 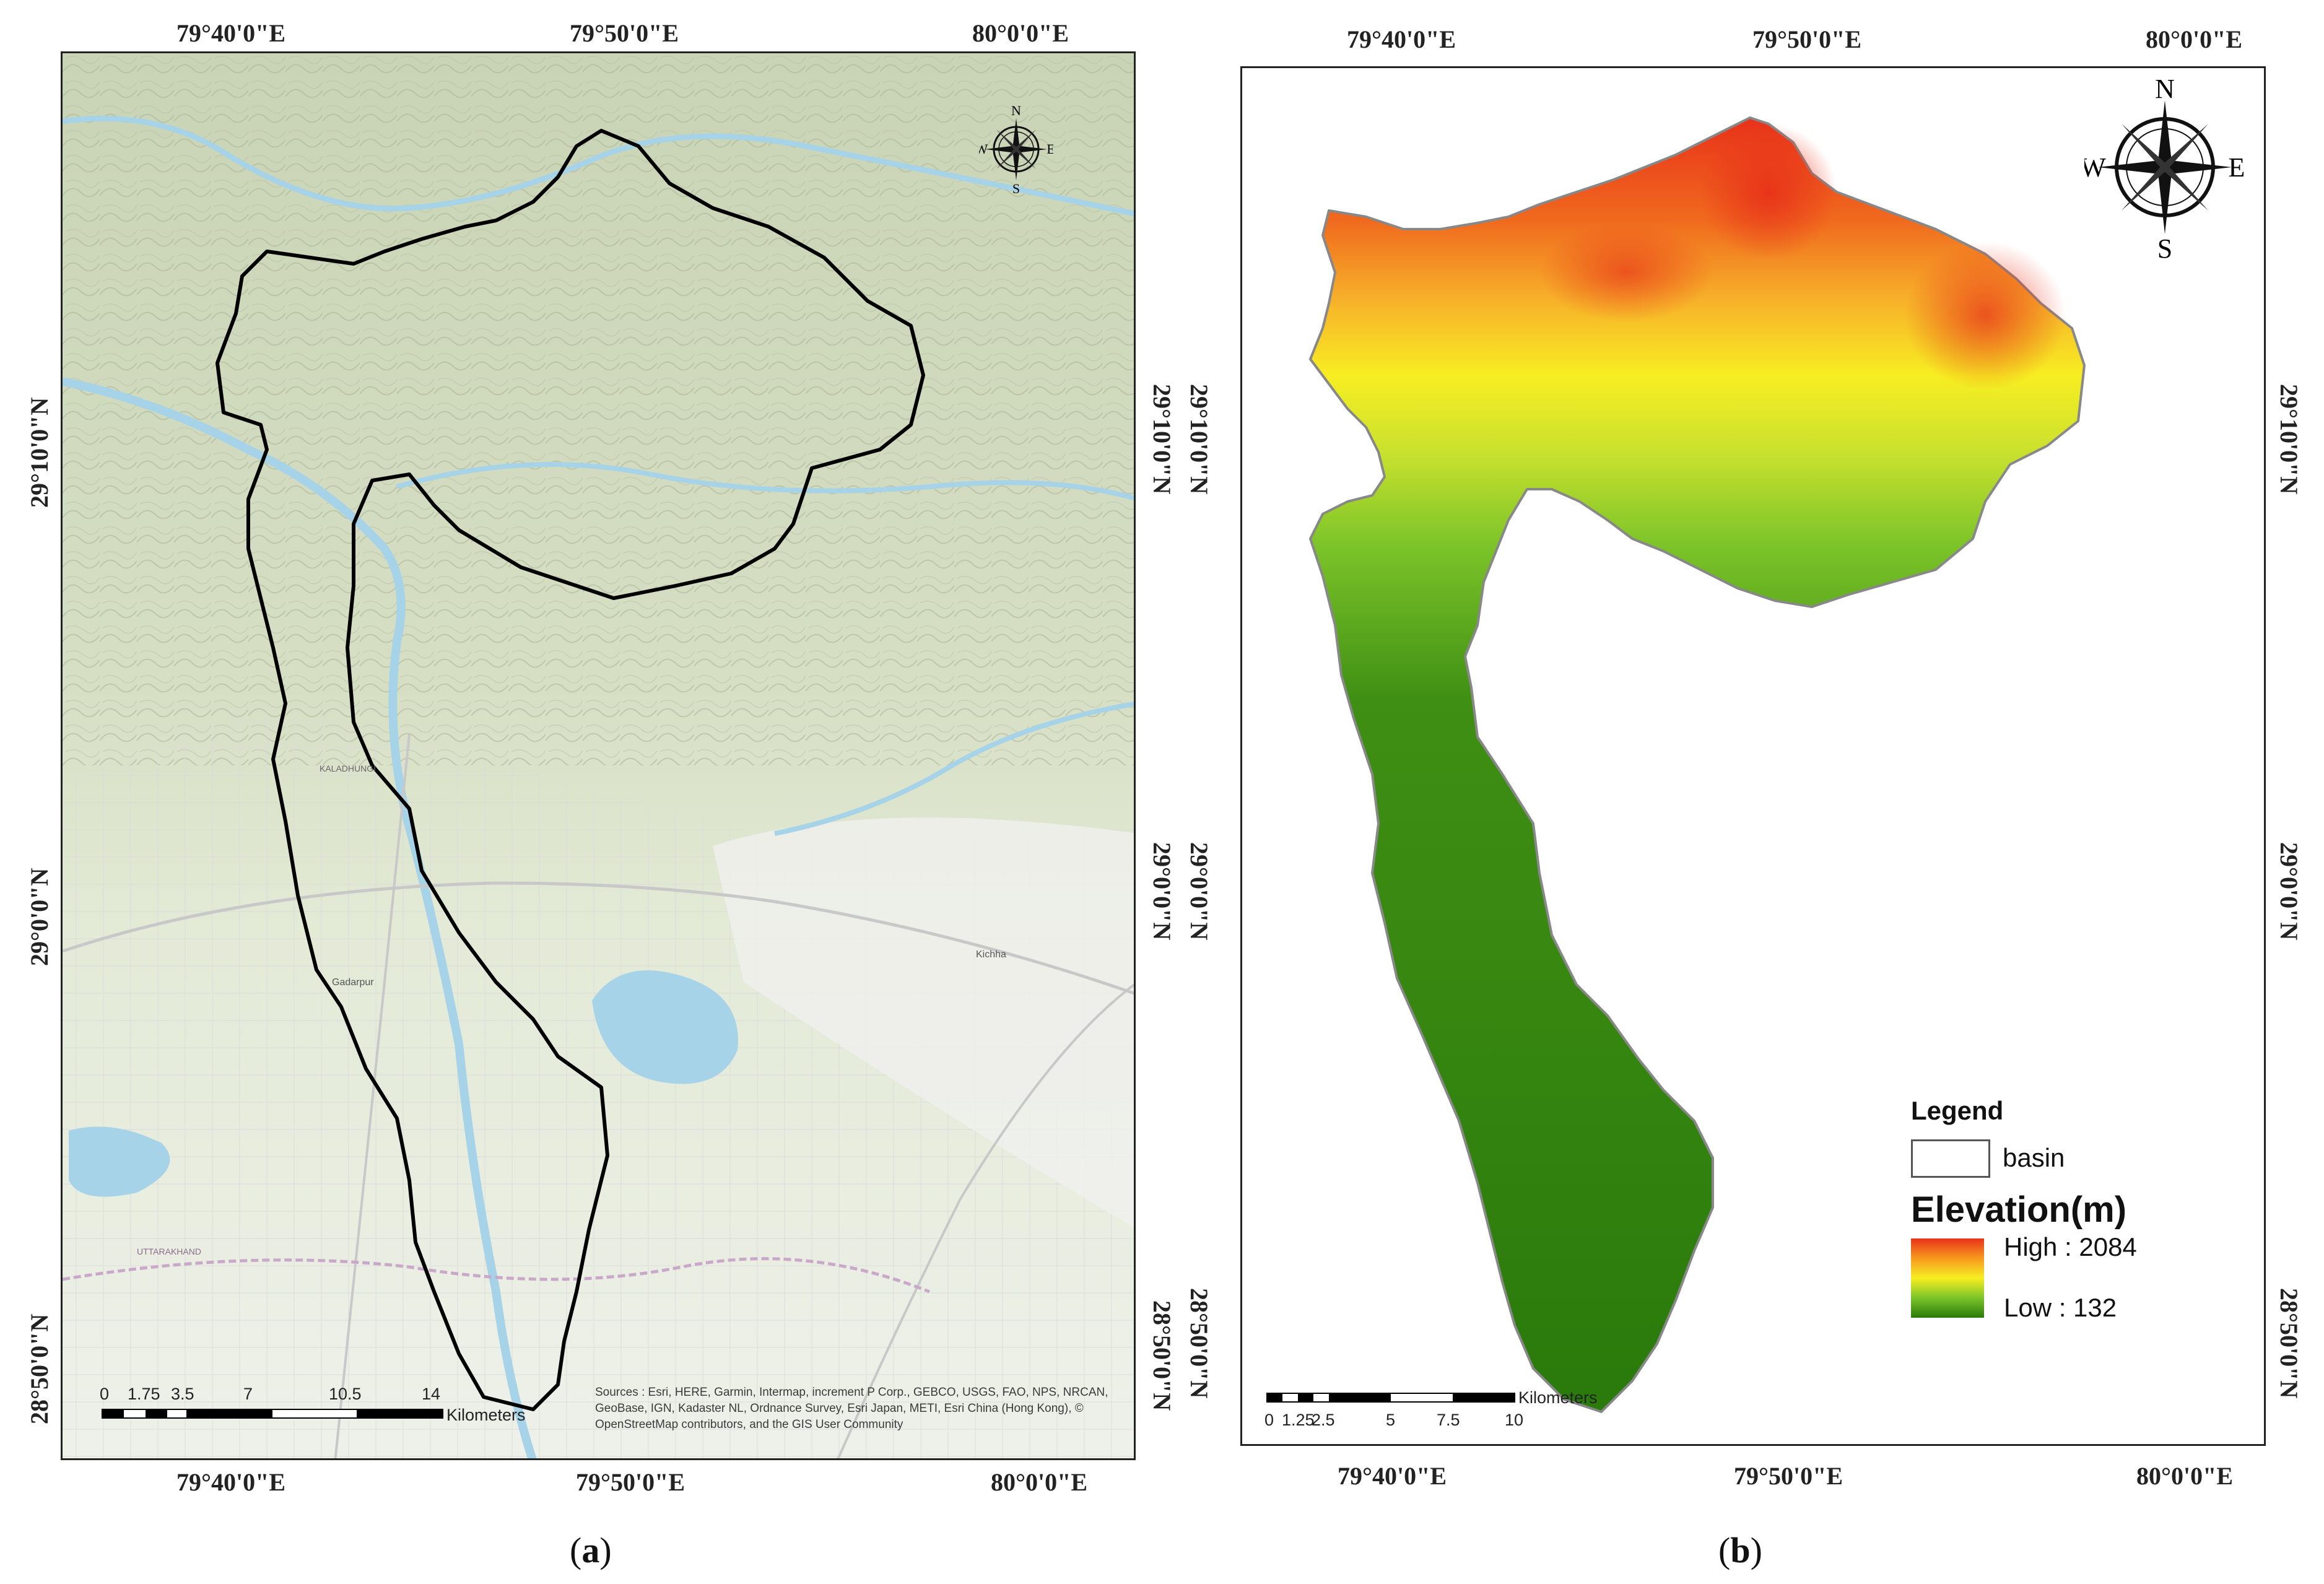 What do you see at coordinates (1481, 1412) in the screenshot?
I see `scalebar: Kilometers 0 1.25 2.5 5 7.5 10` at bounding box center [1481, 1412].